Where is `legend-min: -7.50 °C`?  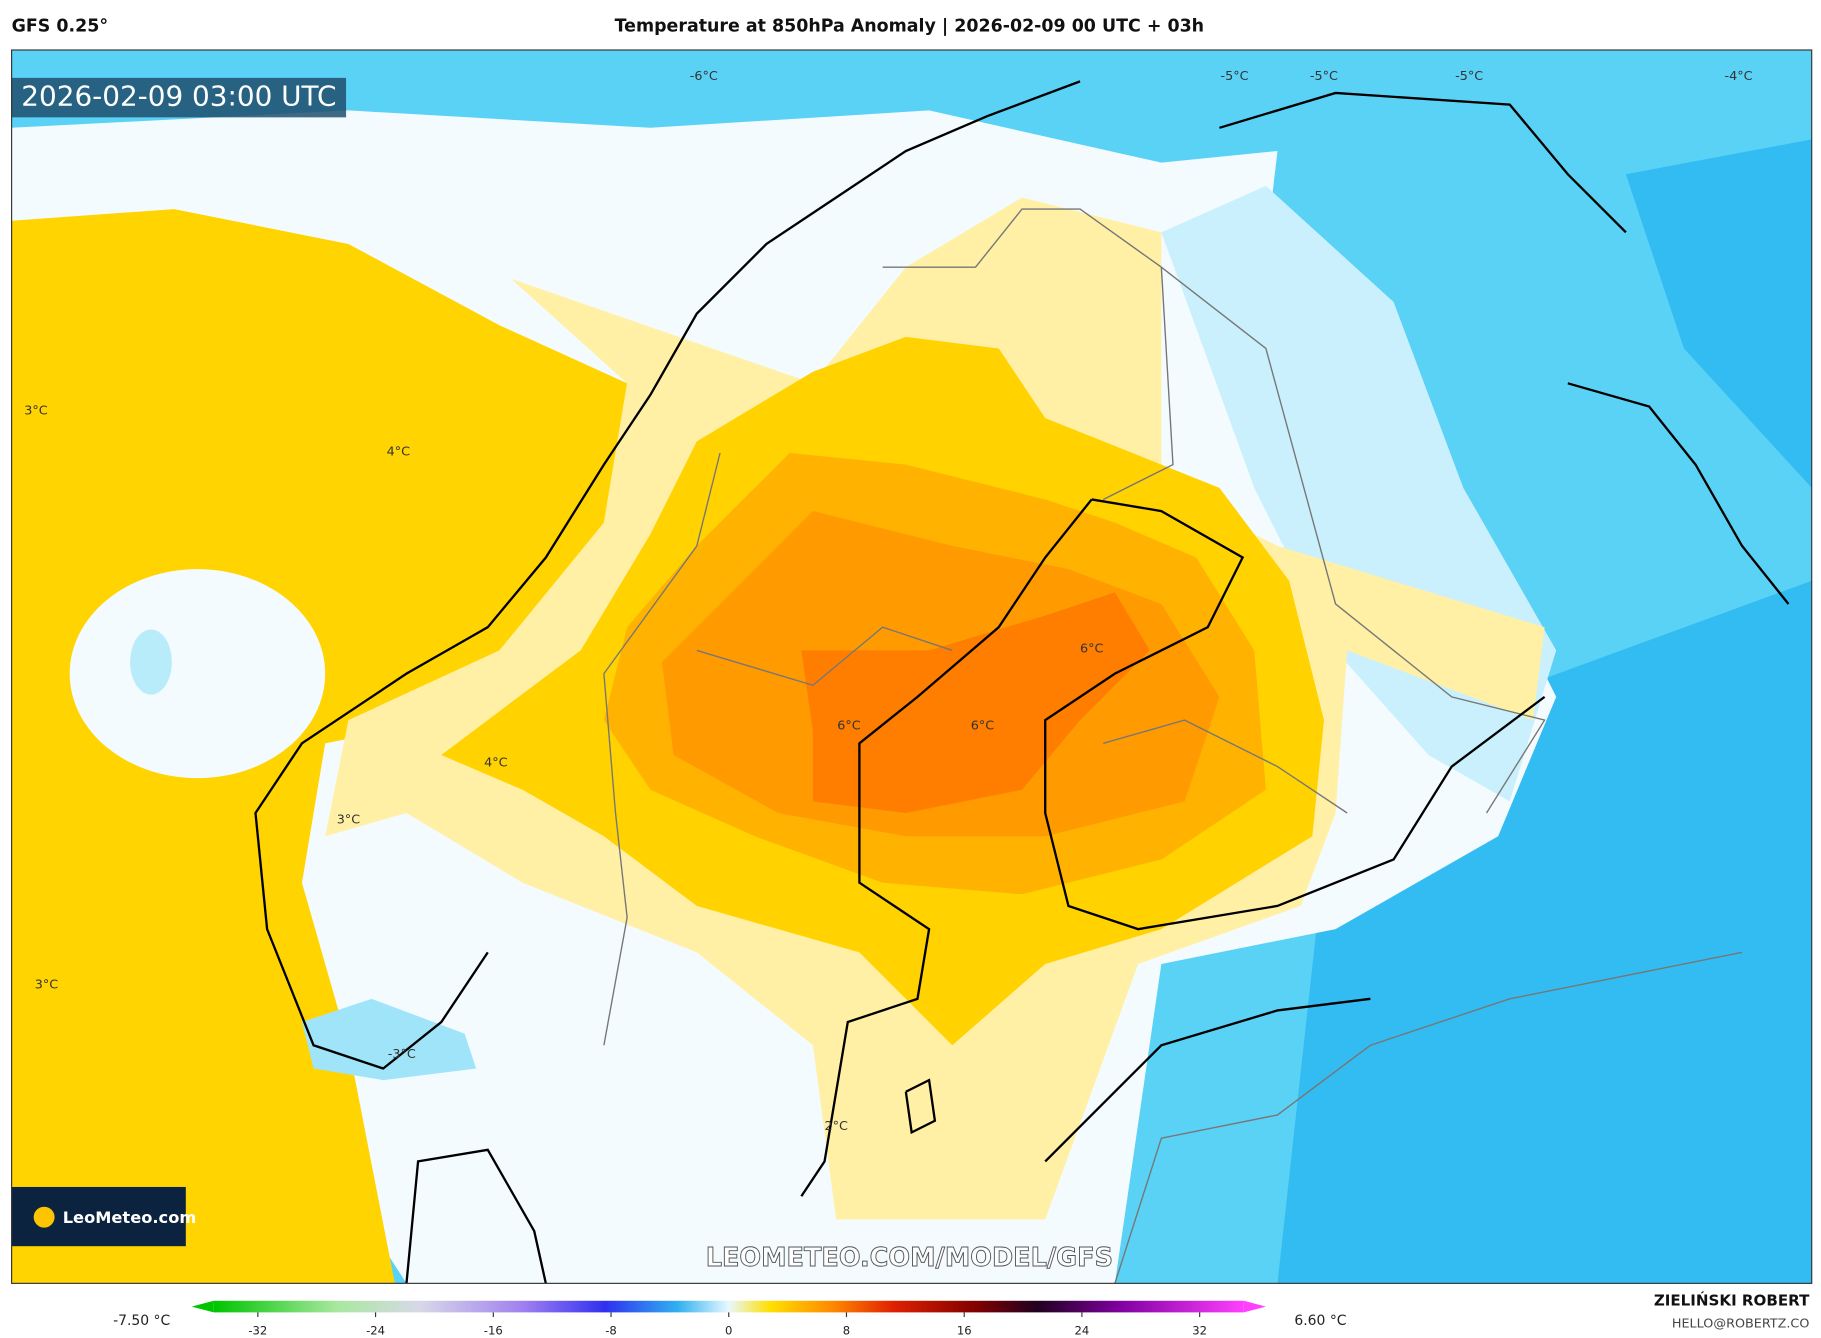
legend-min: -7.50 °C is located at coordinates (141, 1321).